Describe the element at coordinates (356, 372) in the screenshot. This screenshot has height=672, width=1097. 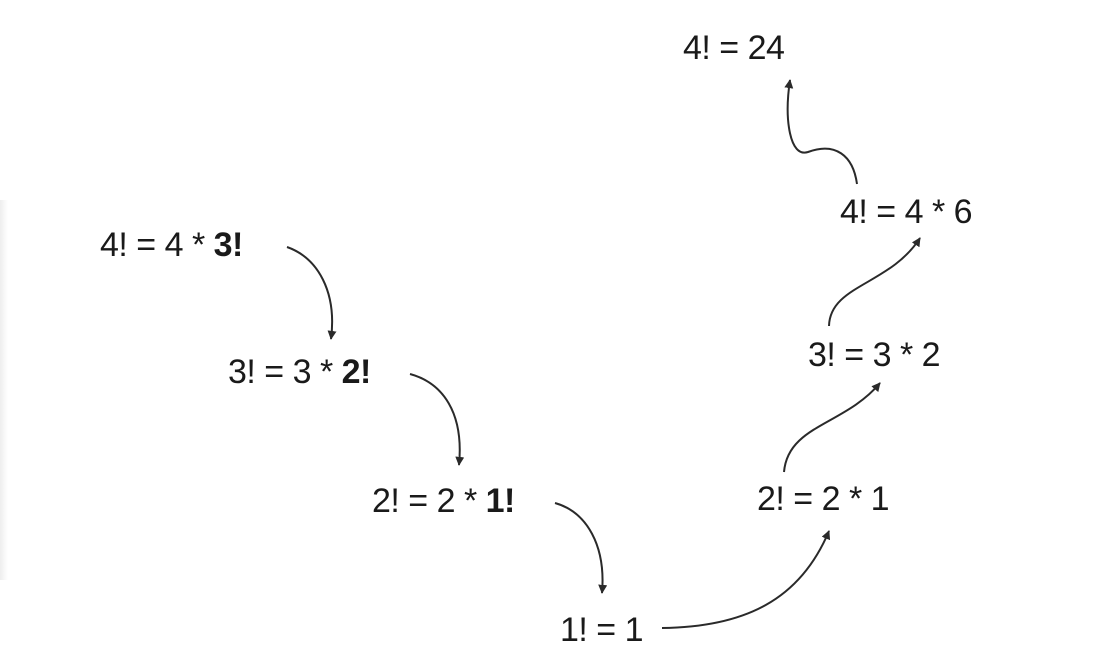
I see `step-3-subcall: 2!` at that location.